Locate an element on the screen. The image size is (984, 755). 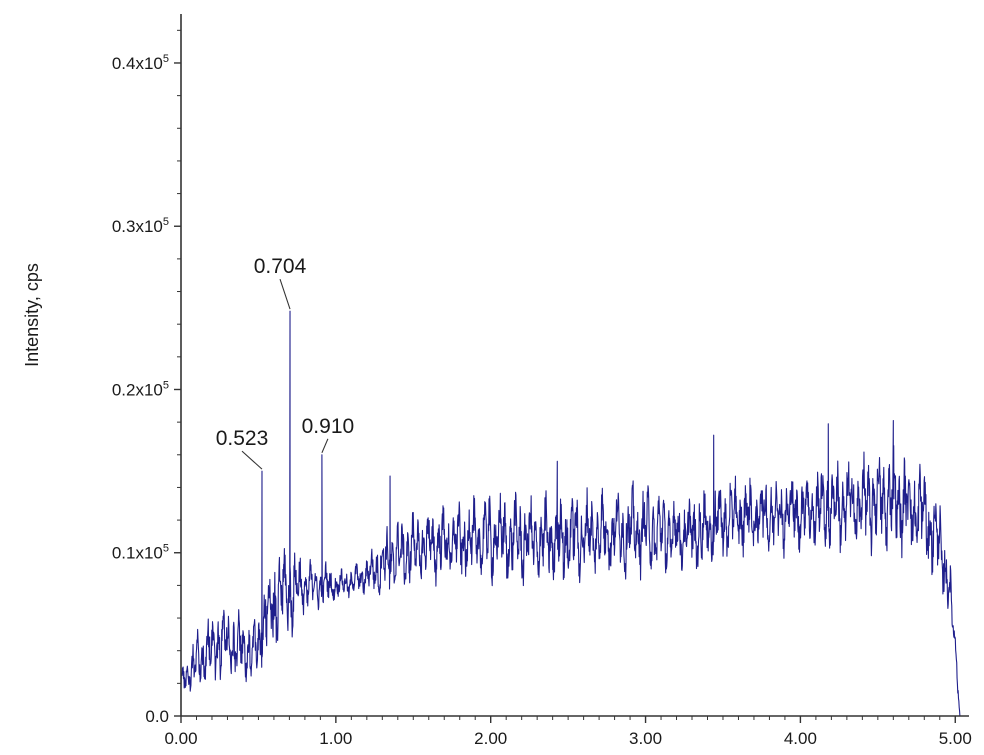
y-tick-label: 0.3x10⁵ is located at coordinates (140, 226).